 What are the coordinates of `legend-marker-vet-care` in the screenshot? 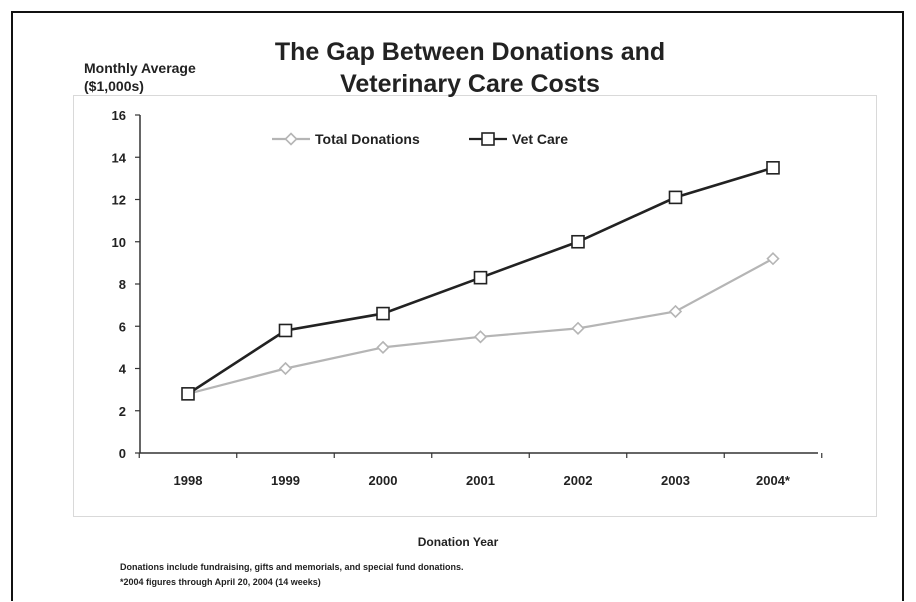 It's located at (488, 139).